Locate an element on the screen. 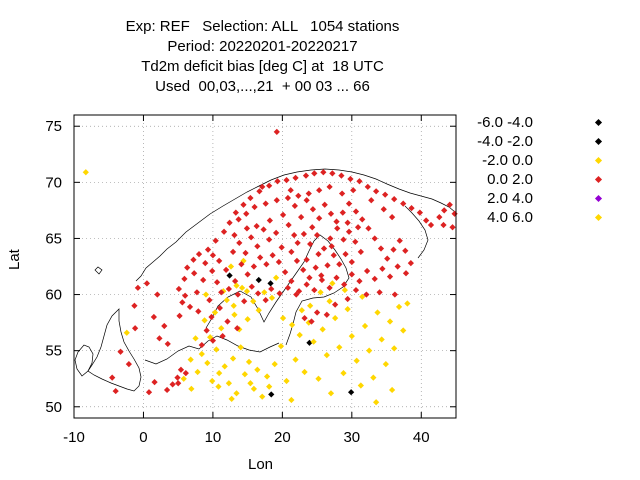 Image resolution: width=640 pixels, height=480 pixels. x-tick-label: 40 is located at coordinates (421, 437).